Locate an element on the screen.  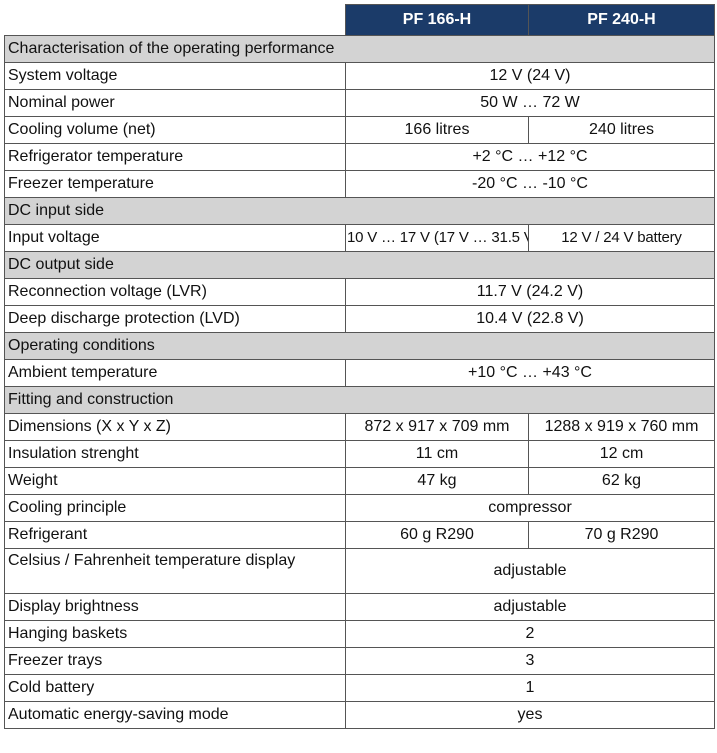
table-row: Freezer temperature -20 °C … -10 °C is located at coordinates (359, 184).